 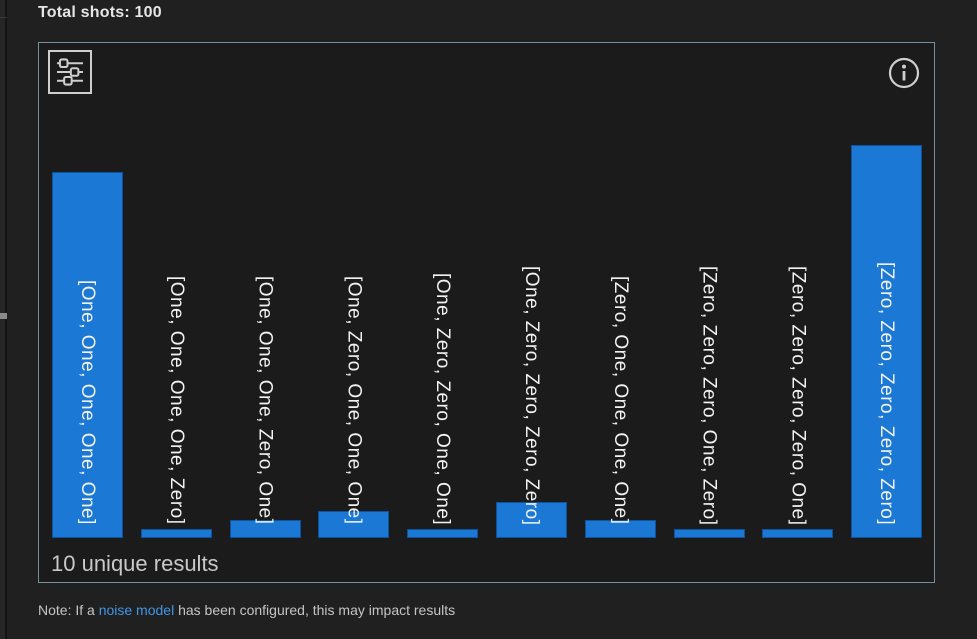 I want to click on bar-label: [Zero, Zero, Zero, One, Zero], so click(x=709, y=395).